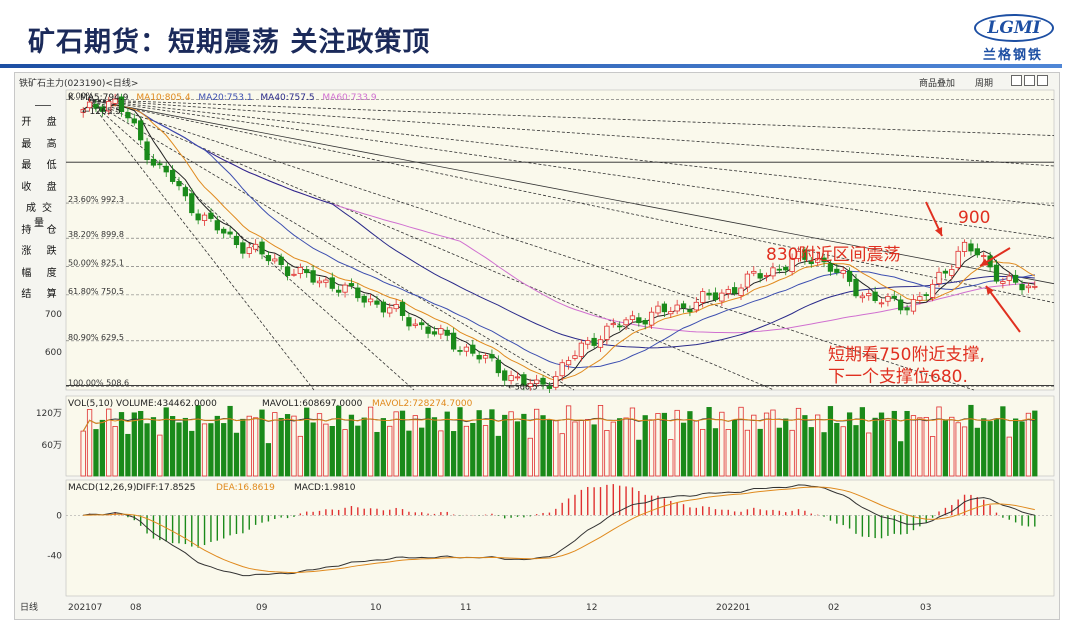  What do you see at coordinates (984, 84) in the screenshot?
I see `period-button: 周期` at bounding box center [984, 84].